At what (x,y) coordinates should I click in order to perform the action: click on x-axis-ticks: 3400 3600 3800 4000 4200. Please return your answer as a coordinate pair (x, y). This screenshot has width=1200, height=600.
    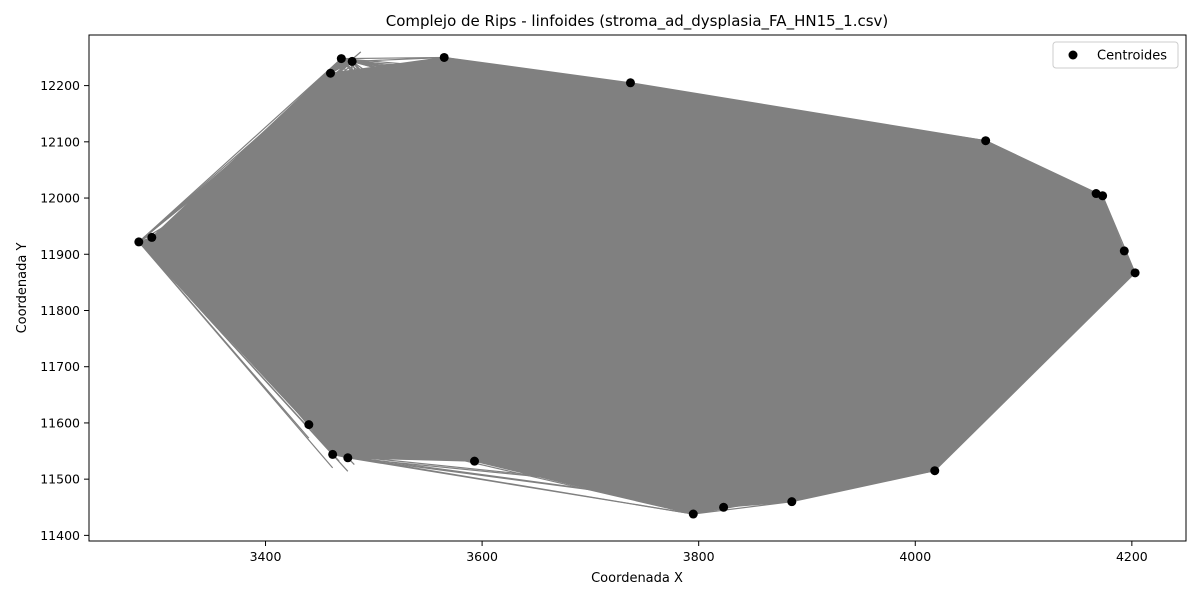
    Looking at the image, I should click on (699, 552).